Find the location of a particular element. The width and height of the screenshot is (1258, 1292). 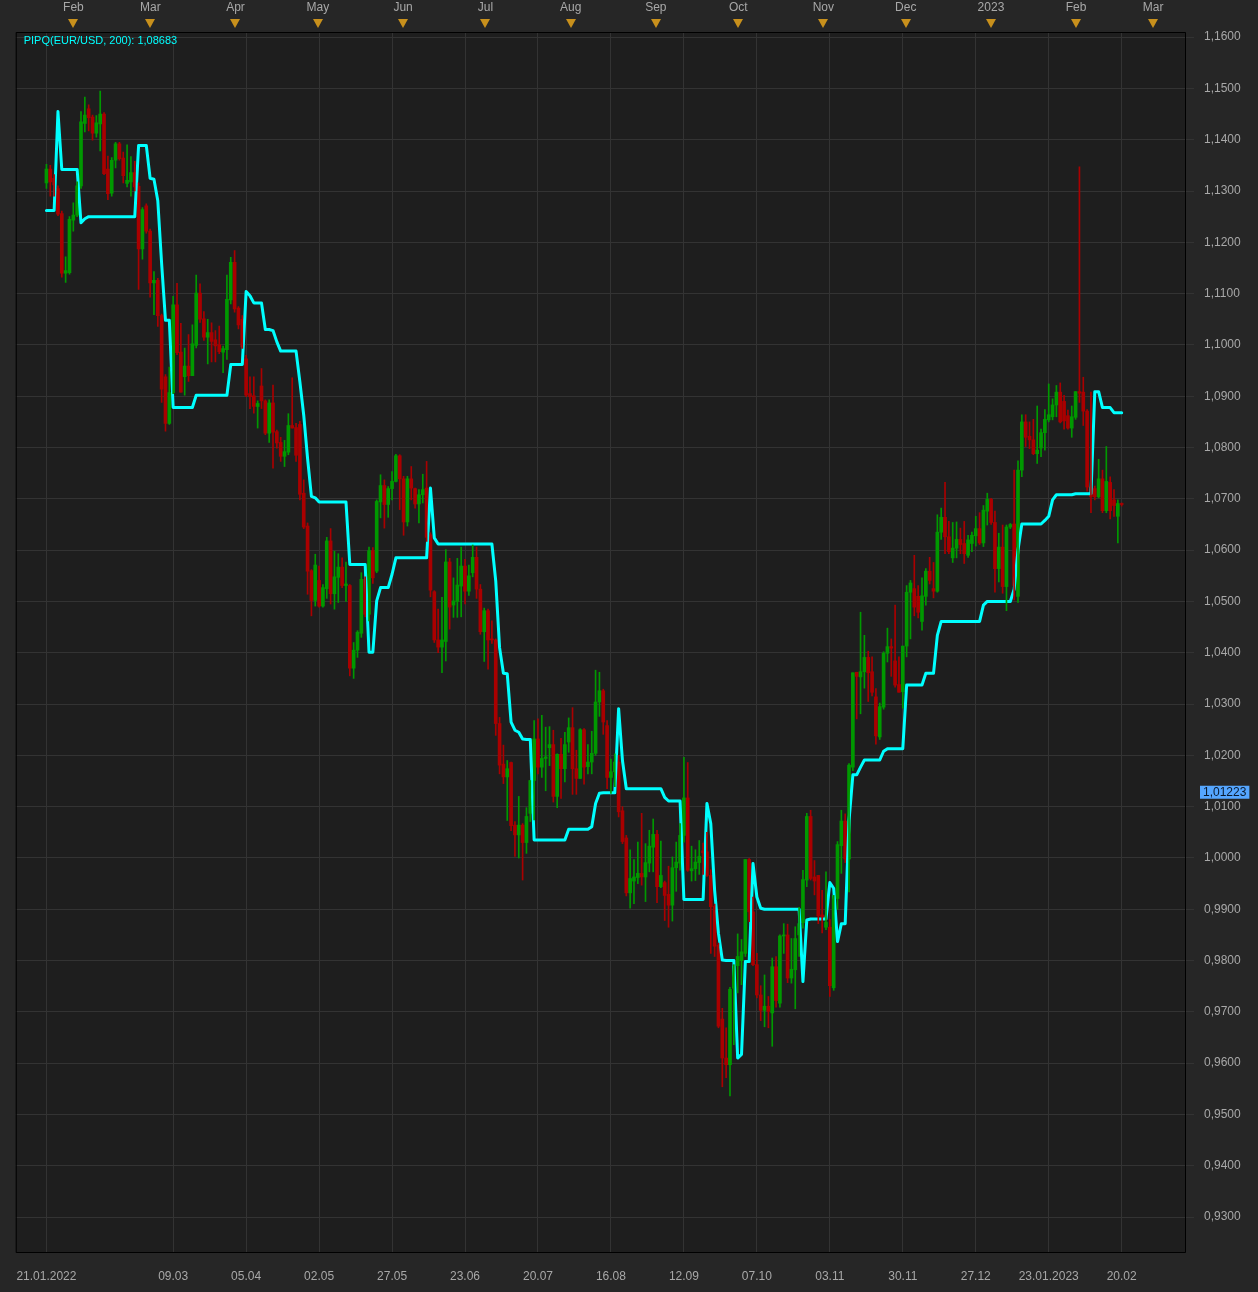

y-tick-label: 1,0900 is located at coordinates (1223, 395).